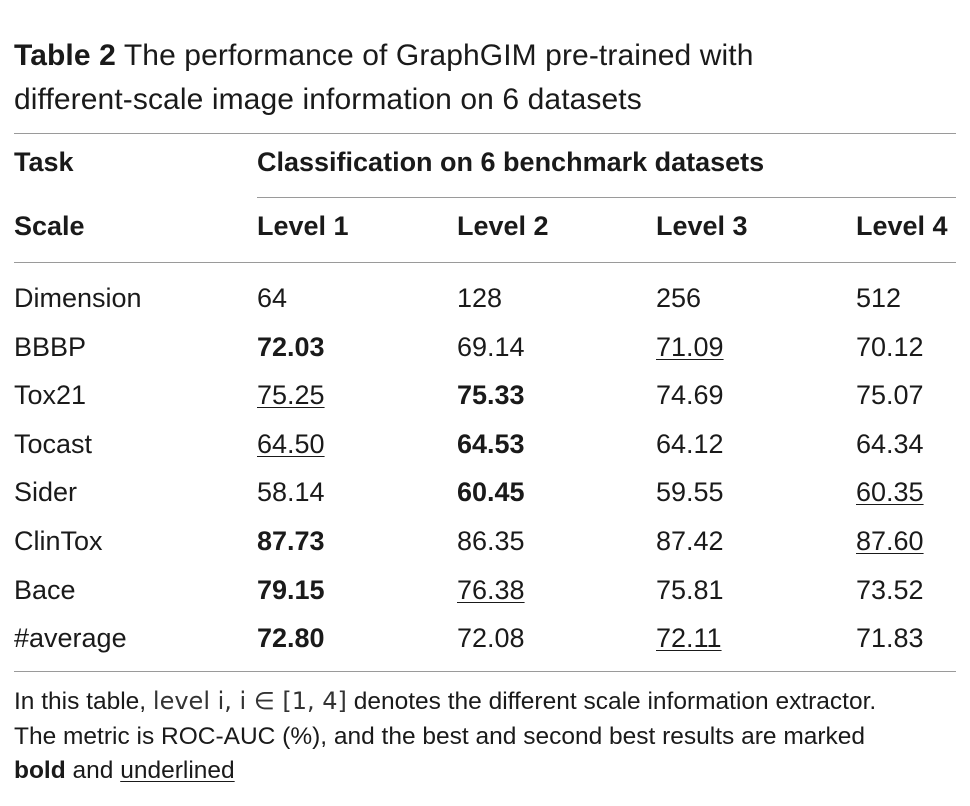 The height and width of the screenshot is (806, 970). What do you see at coordinates (690, 492) in the screenshot?
I see `table-cell: 59.55` at bounding box center [690, 492].